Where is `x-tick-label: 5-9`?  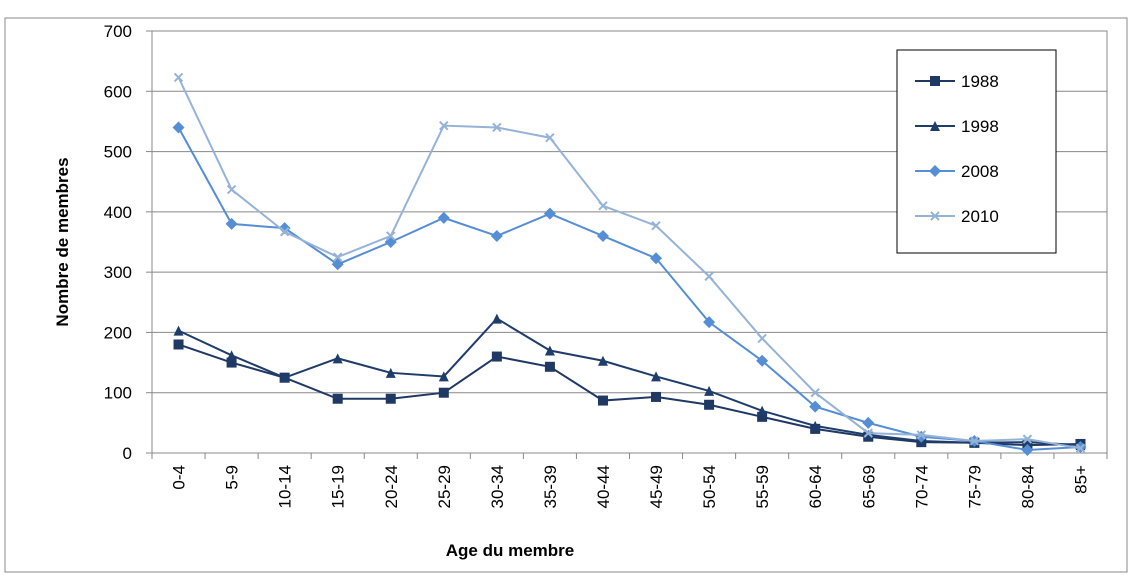 x-tick-label: 5-9 is located at coordinates (232, 477).